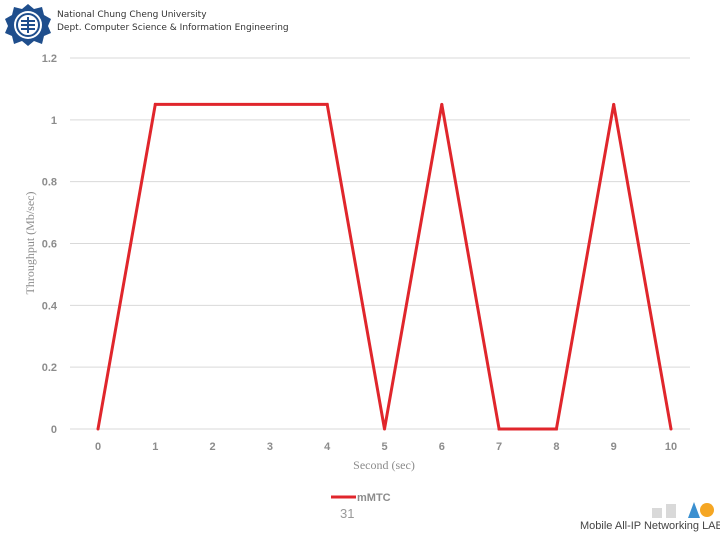 This screenshot has height=540, width=720. What do you see at coordinates (499, 447) in the screenshot?
I see `x-tick-label: 7` at bounding box center [499, 447].